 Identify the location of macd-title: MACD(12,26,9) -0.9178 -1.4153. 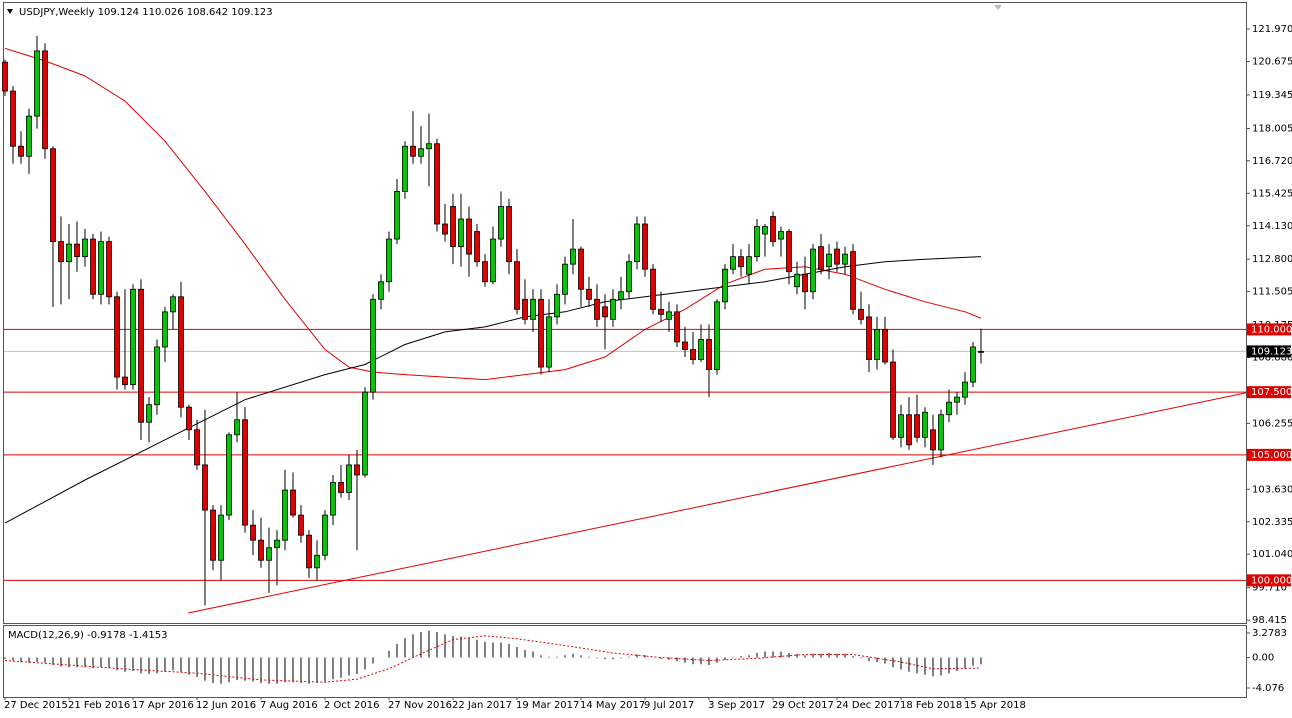
(88, 635).